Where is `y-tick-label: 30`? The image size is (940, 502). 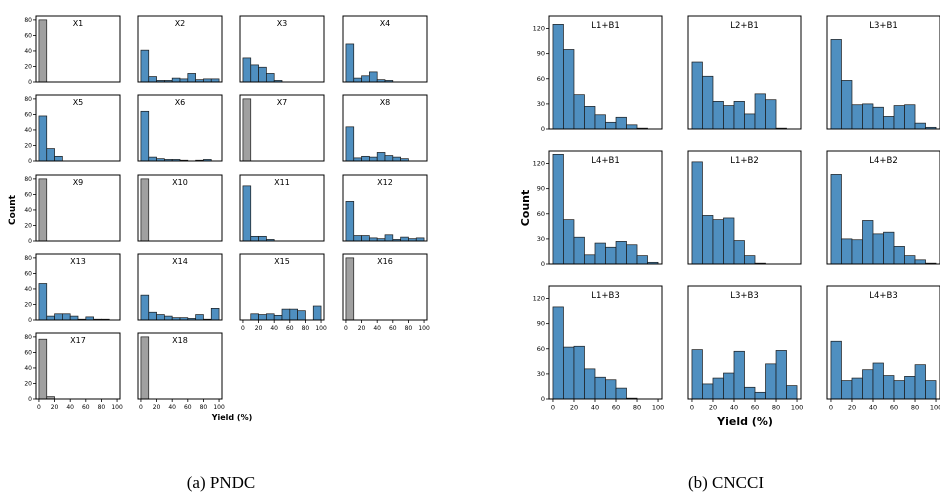 y-tick-label: 30 is located at coordinates (541, 374).